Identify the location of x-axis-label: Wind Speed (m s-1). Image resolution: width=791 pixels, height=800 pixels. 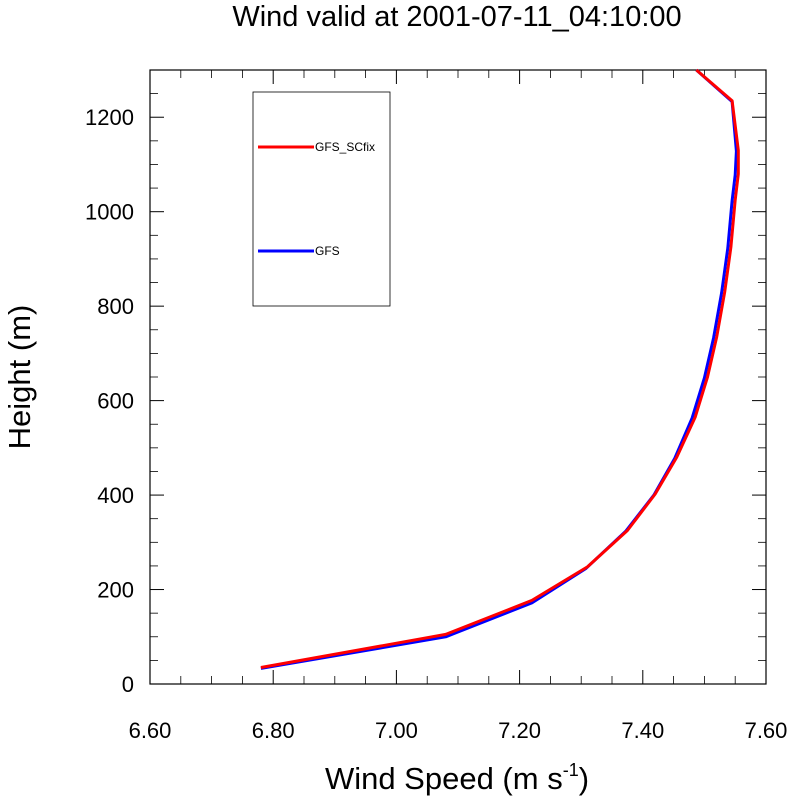
(457, 778).